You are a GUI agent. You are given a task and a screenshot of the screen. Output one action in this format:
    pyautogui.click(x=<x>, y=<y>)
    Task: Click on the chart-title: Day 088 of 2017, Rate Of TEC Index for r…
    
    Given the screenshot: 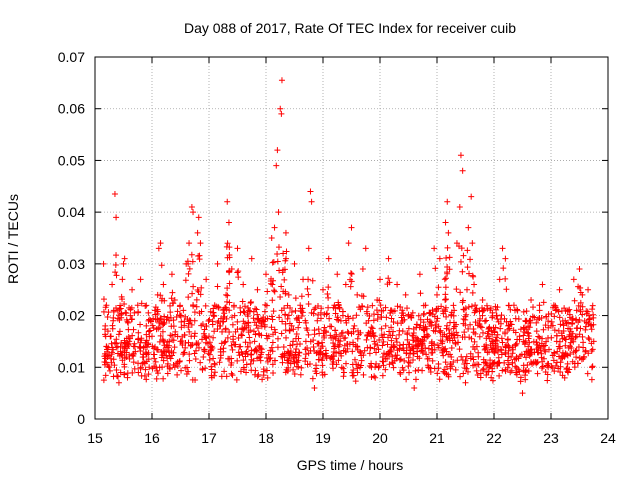 What is the action you would take?
    pyautogui.click(x=350, y=28)
    